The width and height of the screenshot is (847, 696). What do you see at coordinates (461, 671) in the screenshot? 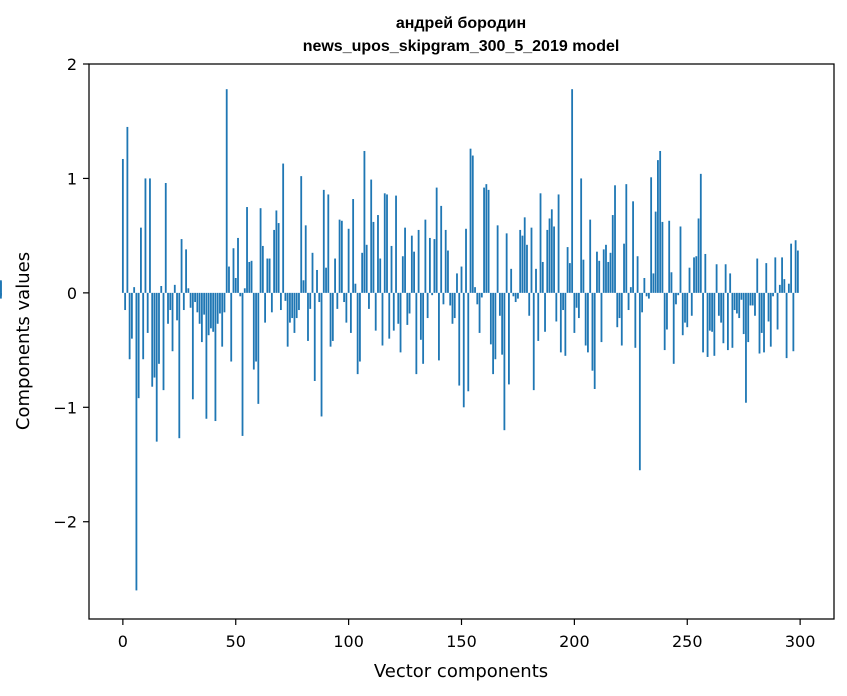
I see `x-axis-label: Vector components` at bounding box center [461, 671].